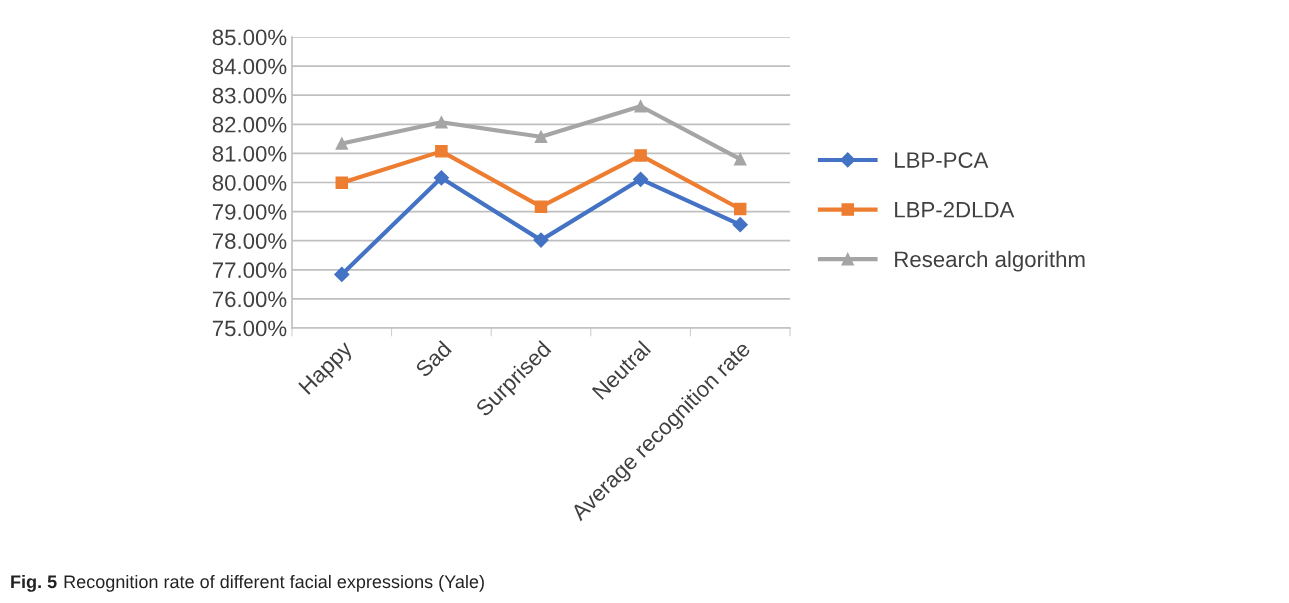  What do you see at coordinates (249, 299) in the screenshot?
I see `y-tick-label: 76.00%` at bounding box center [249, 299].